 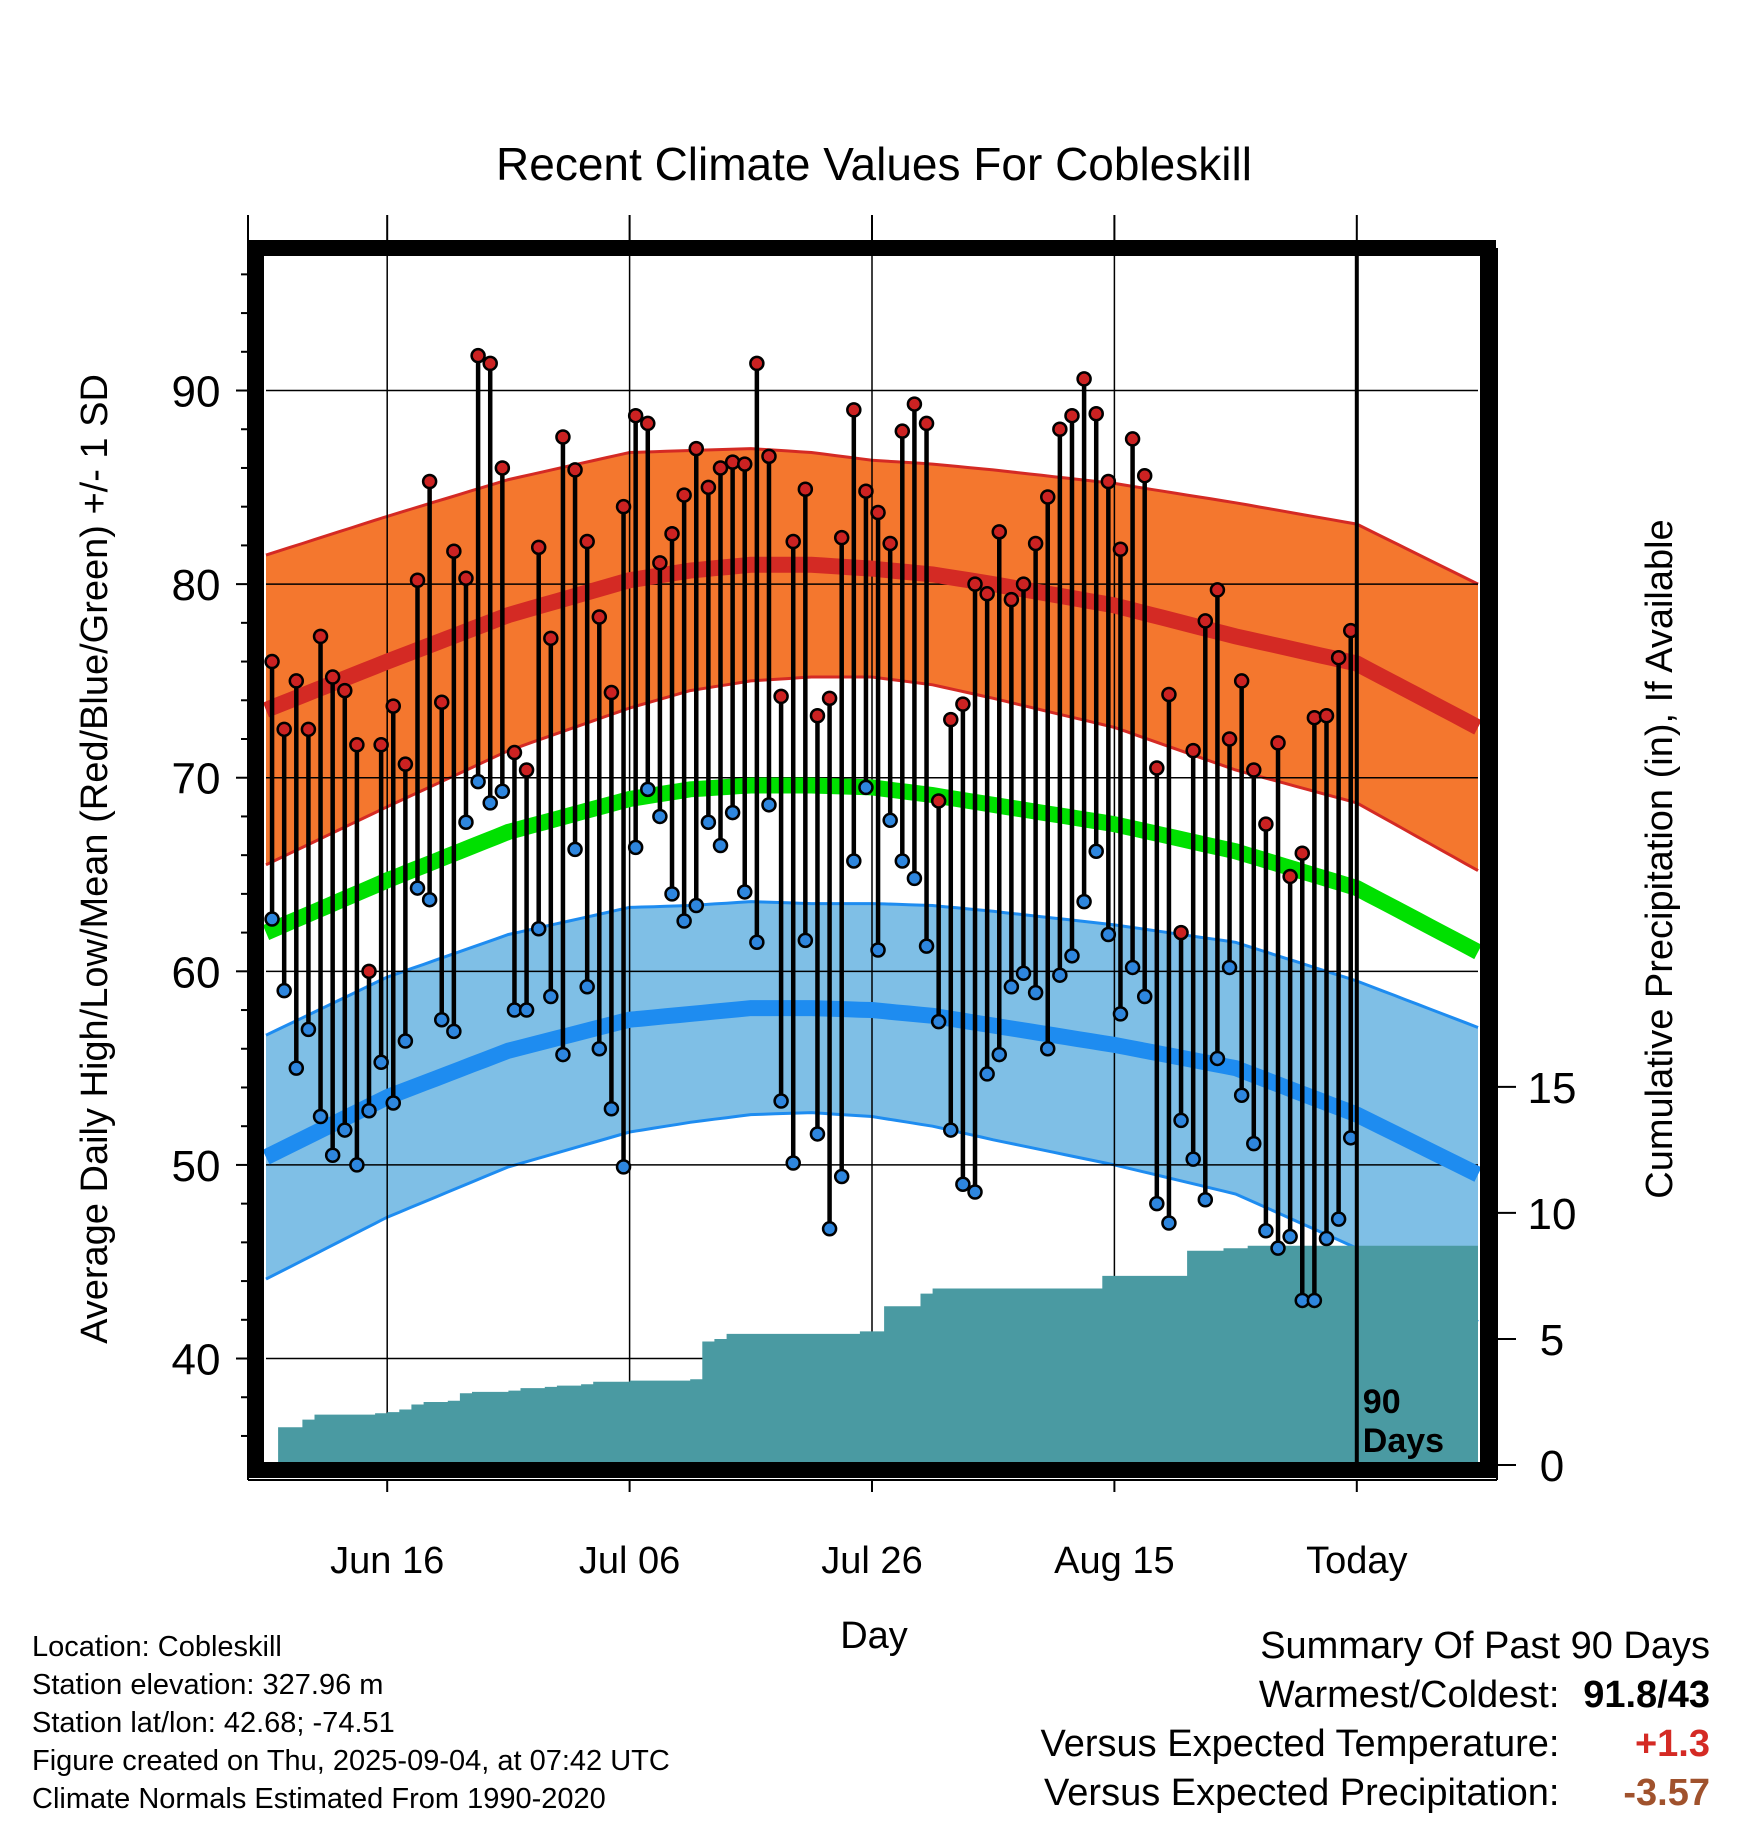 I want to click on cumulative-precip-area, so click(x=872, y=1355).